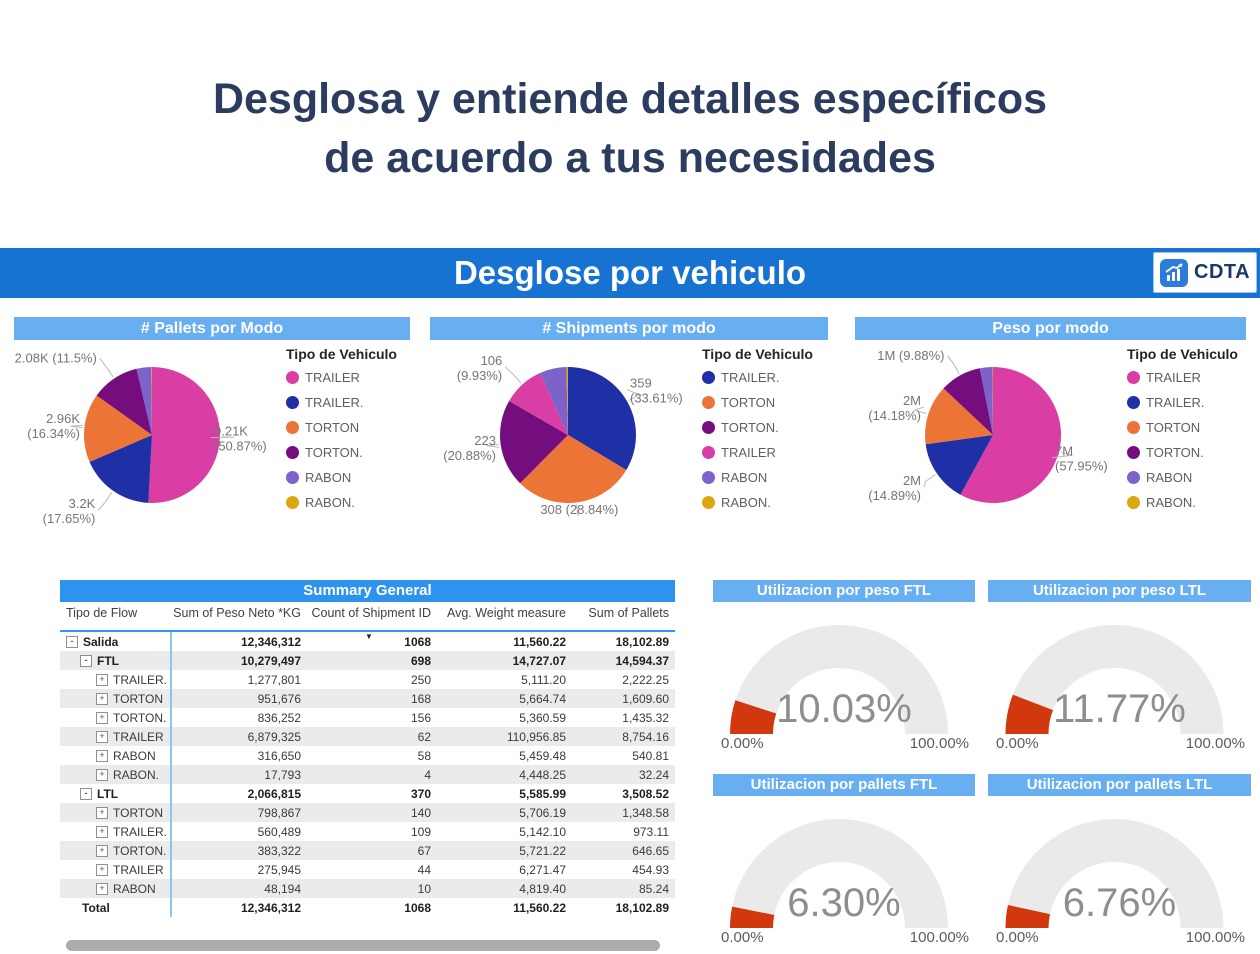 The height and width of the screenshot is (954, 1260). Describe the element at coordinates (653, 774) in the screenshot. I see `cell-value: 32.24` at that location.